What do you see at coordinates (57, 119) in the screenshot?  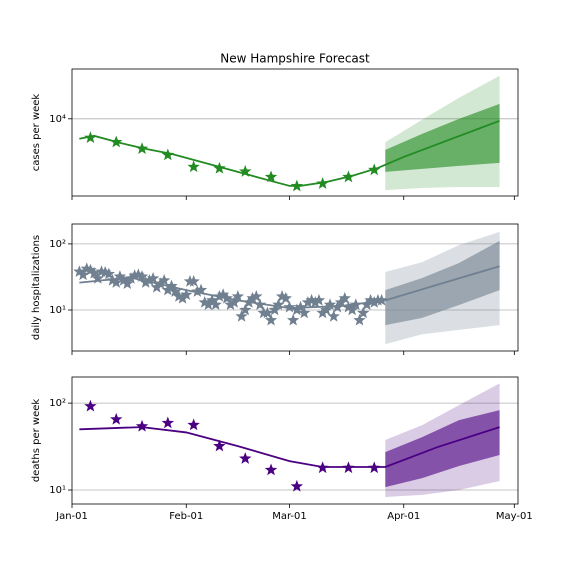 I see `y-tick-label: 10⁴` at bounding box center [57, 119].